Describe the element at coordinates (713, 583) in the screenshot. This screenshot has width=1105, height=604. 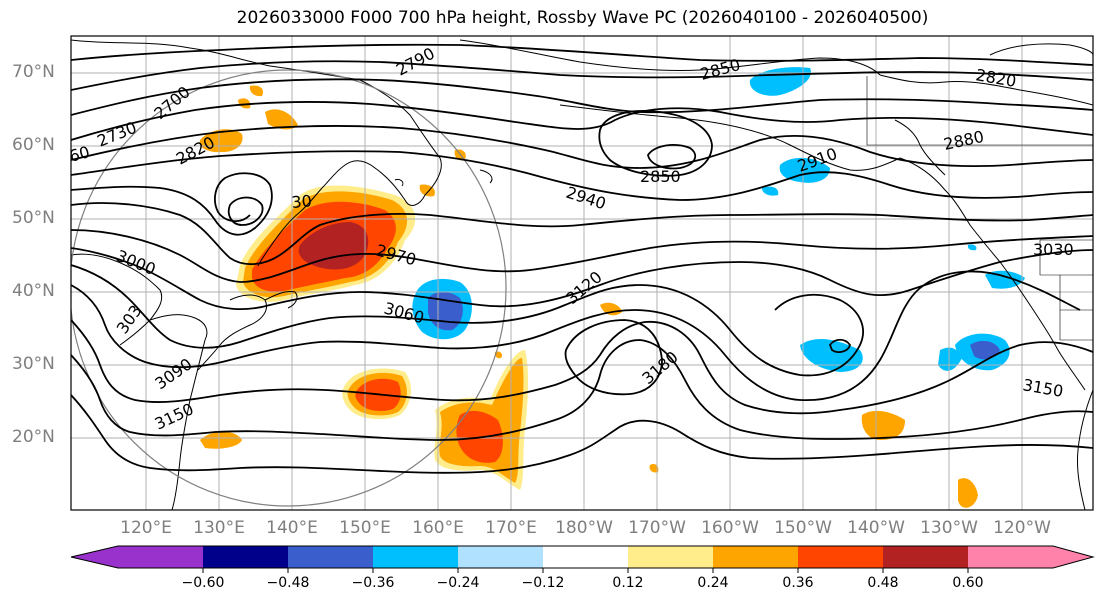
I see `colorbar-tick-label: 0.24` at that location.